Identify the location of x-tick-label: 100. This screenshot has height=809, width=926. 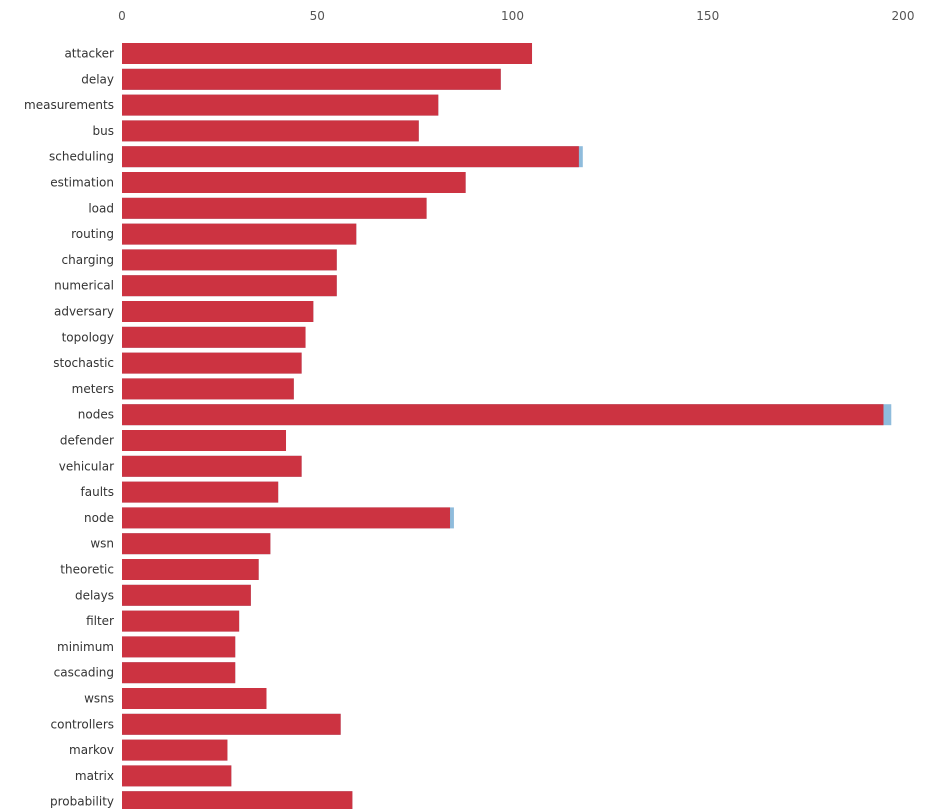
(512, 16).